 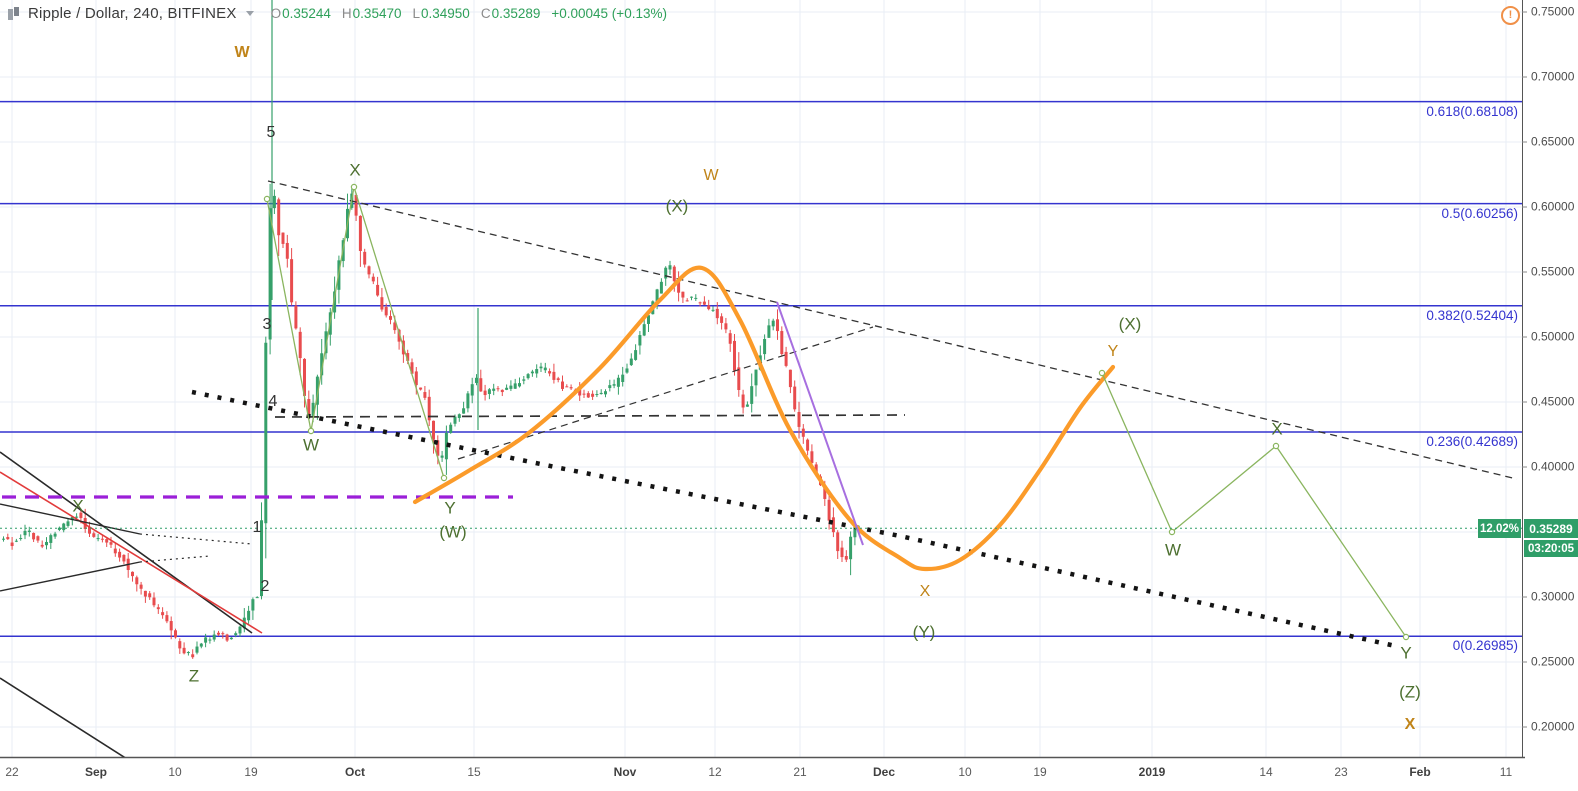 I want to click on symbol-title: Ripple / Dollar, 240, BITFINEX, so click(x=132, y=13).